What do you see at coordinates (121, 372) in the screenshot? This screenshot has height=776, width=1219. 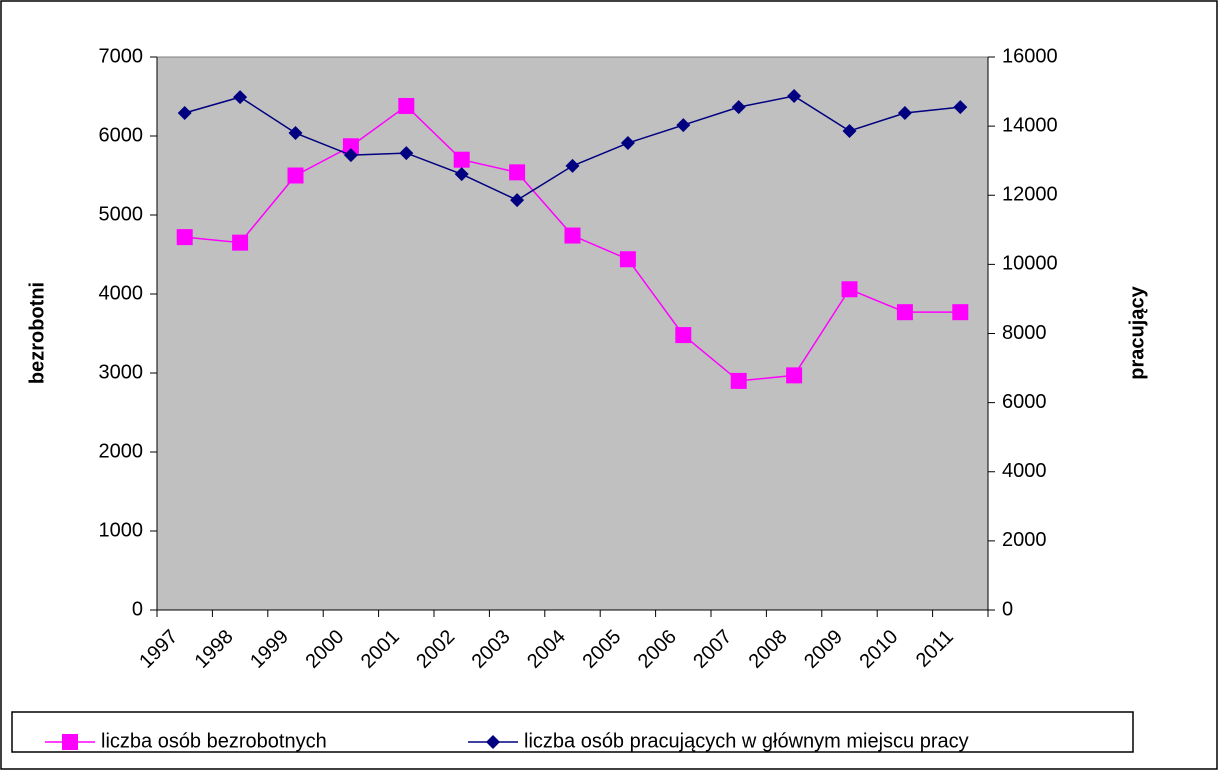 I see `y-tick-label: 3000` at bounding box center [121, 372].